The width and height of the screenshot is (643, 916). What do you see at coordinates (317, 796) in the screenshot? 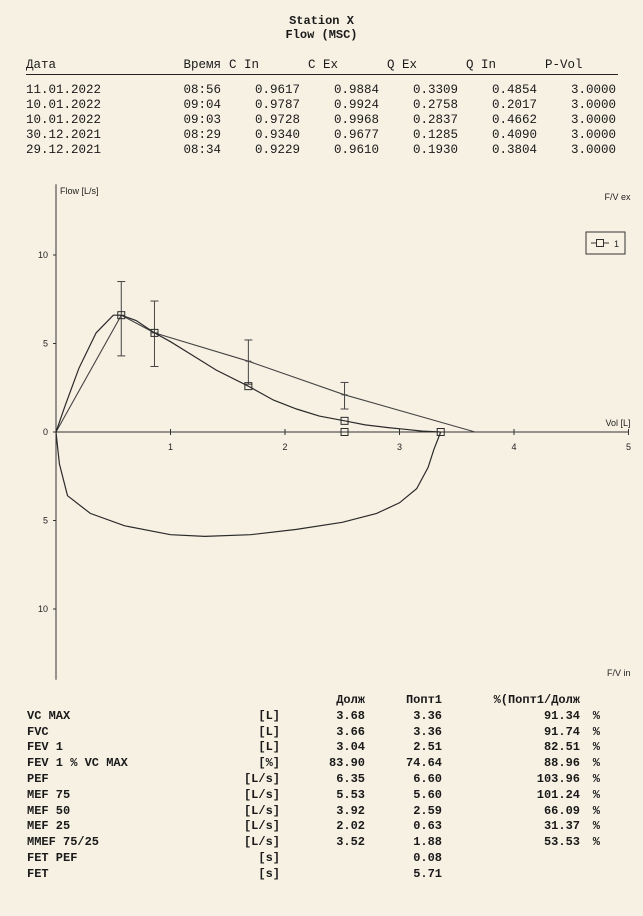
I see `table-row: MEF 75 [L/s] 5.53 5.60 101.24%` at bounding box center [317, 796].